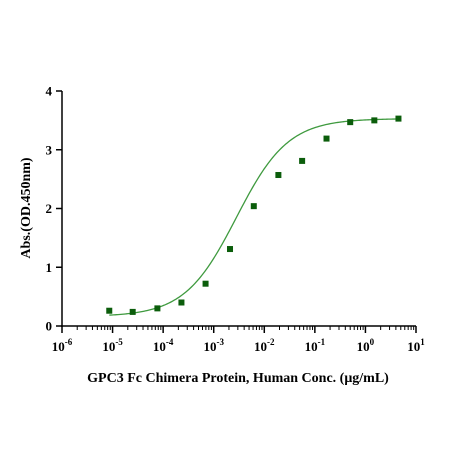 The width and height of the screenshot is (463, 463). What do you see at coordinates (213, 345) in the screenshot?
I see `x-tick-label: 10⁻³` at bounding box center [213, 345].